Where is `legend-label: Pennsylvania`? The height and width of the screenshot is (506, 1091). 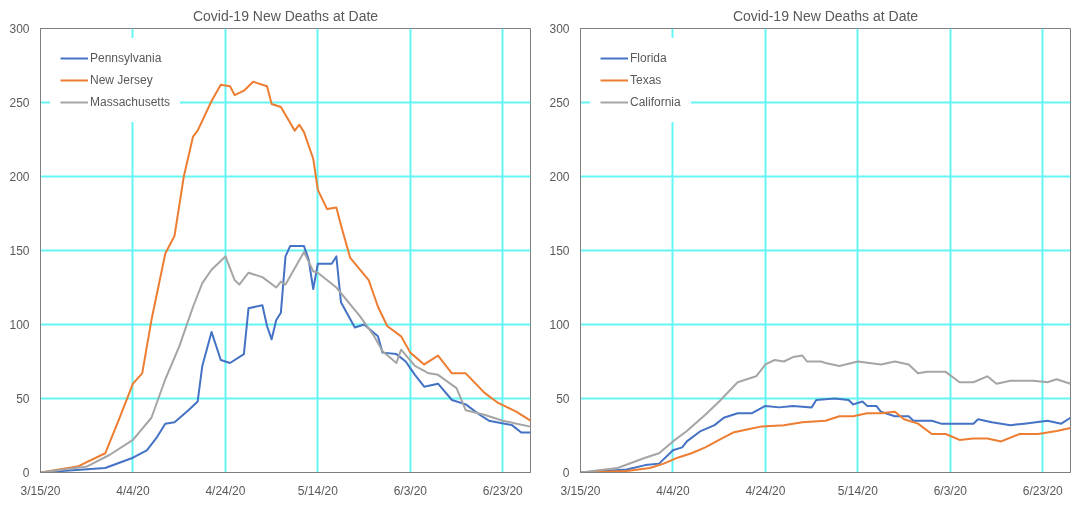
legend-label: Pennsylvania is located at coordinates (126, 58).